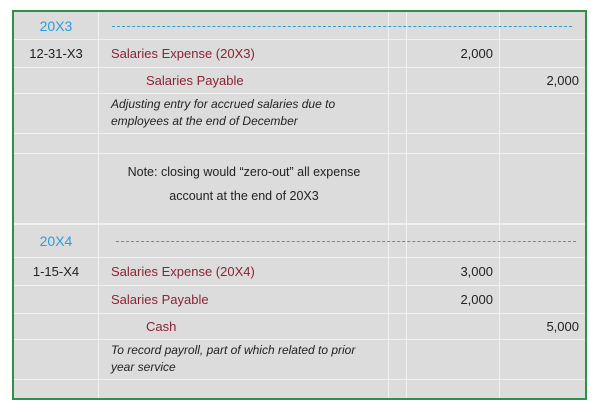  I want to click on credit-account: Cash, so click(161, 326).